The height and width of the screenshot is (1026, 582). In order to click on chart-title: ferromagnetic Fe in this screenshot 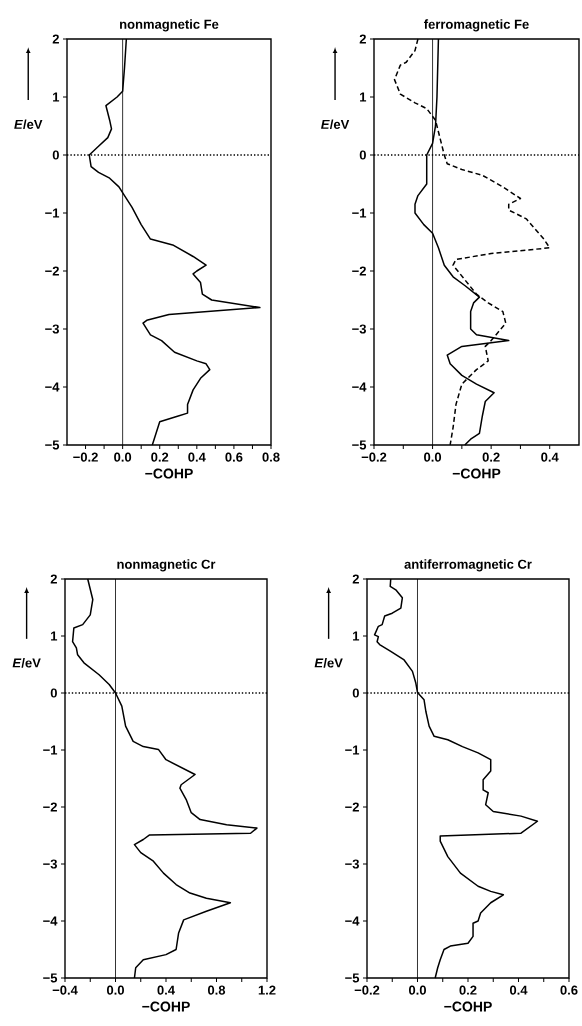, I will do `click(476, 25)`.